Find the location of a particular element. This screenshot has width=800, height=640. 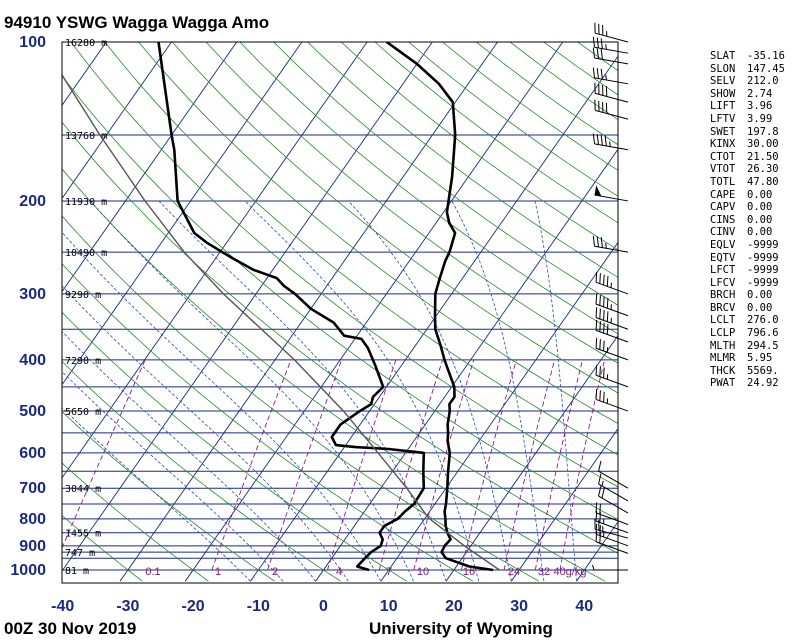

index-row: CINV 0.00 is located at coordinates (747, 232).